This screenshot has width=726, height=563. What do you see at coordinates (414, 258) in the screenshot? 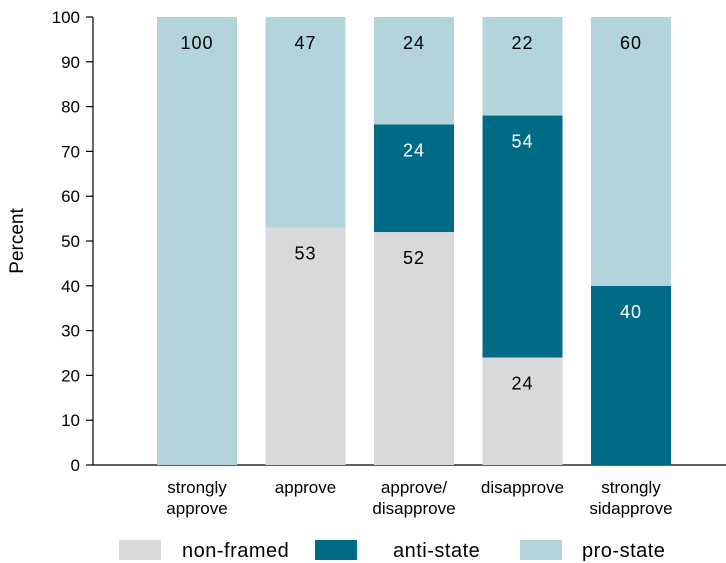
I see `data-label: 52` at bounding box center [414, 258].